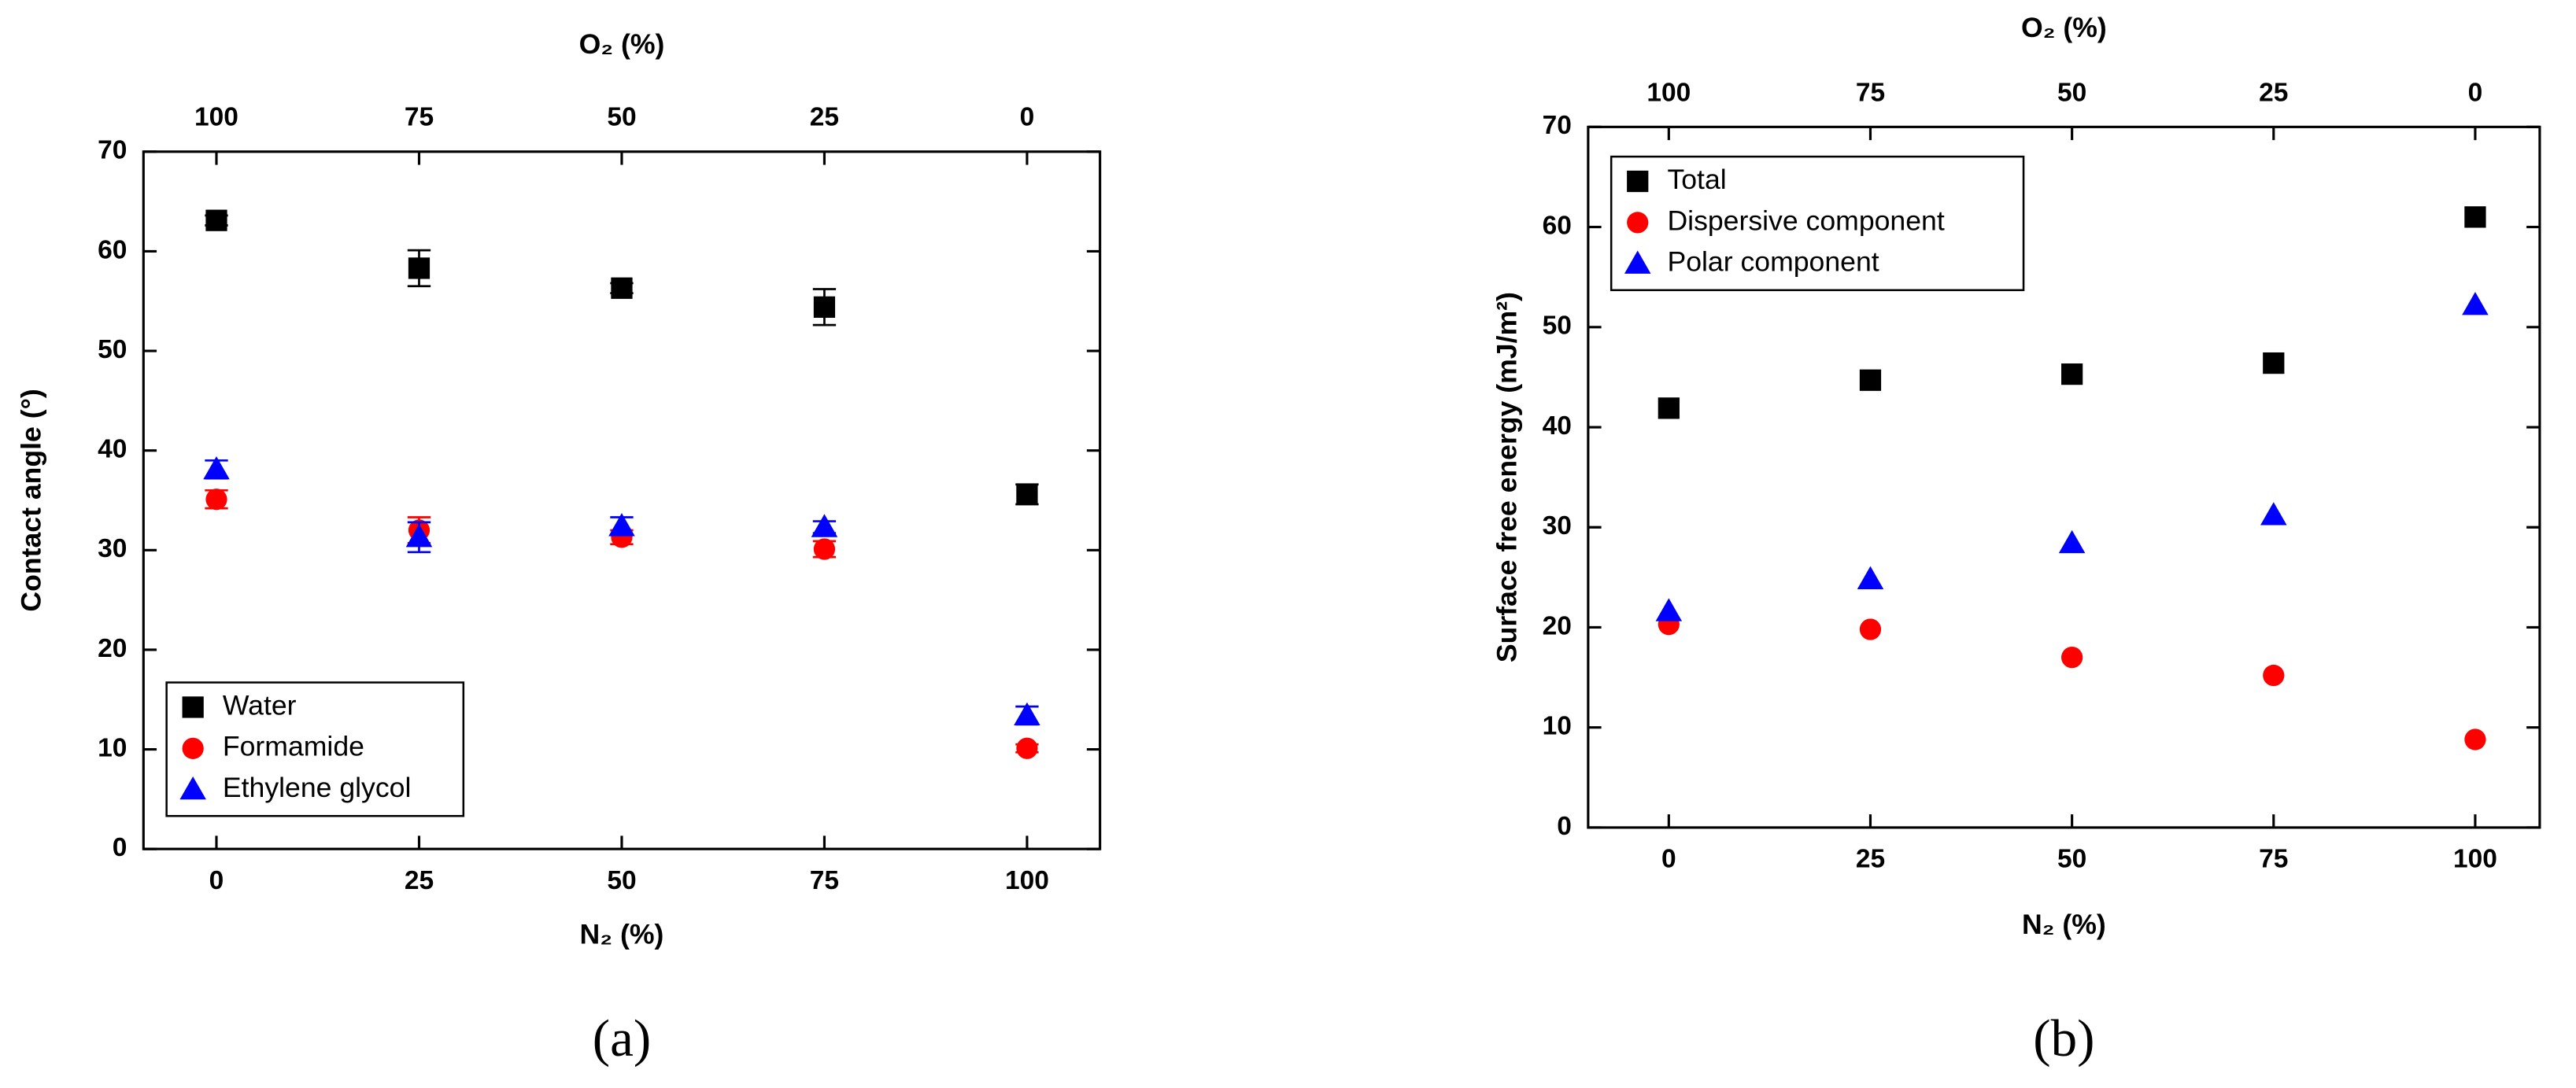 This screenshot has height=1088, width=2576. Describe the element at coordinates (1507, 477) in the screenshot. I see `y-axis-title: Surface free energy (mJ/m²)` at that location.